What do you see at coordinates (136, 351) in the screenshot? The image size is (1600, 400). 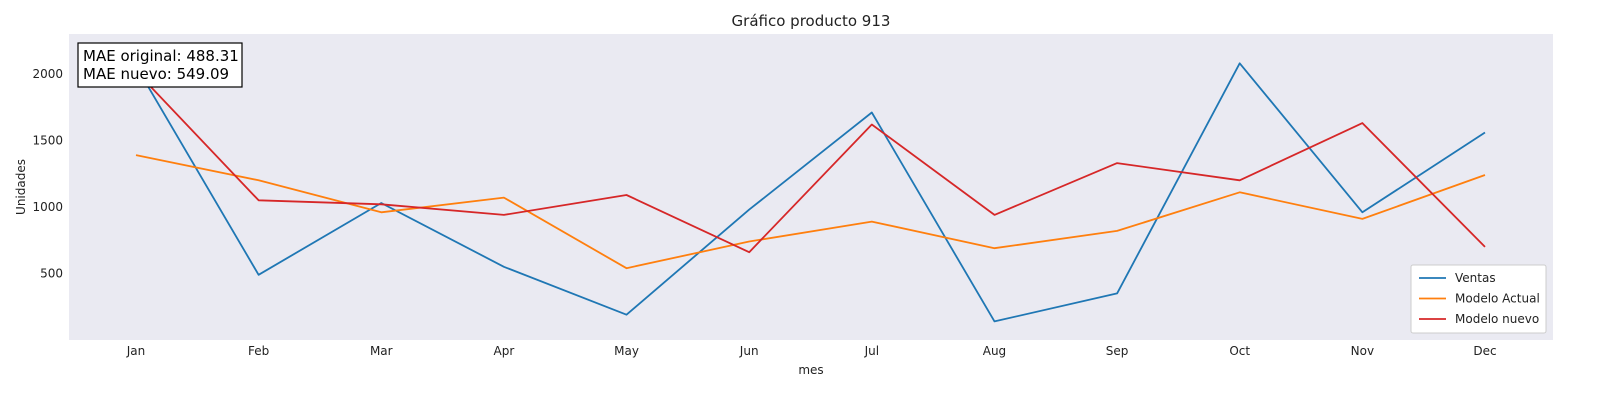 I see `x-tick-label-jan: Jan` at bounding box center [136, 351].